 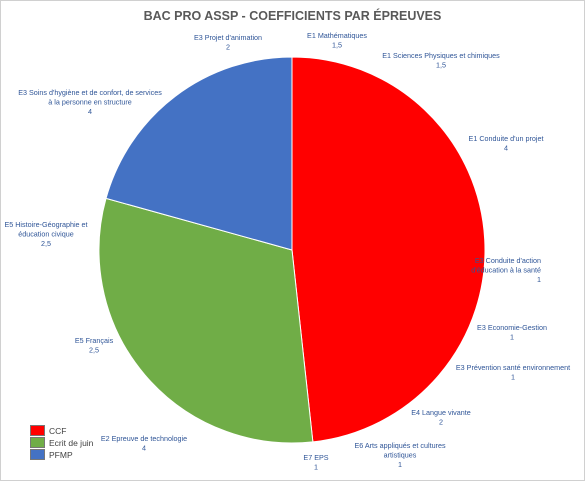 I want to click on legend-label: CCF, so click(x=58, y=430).